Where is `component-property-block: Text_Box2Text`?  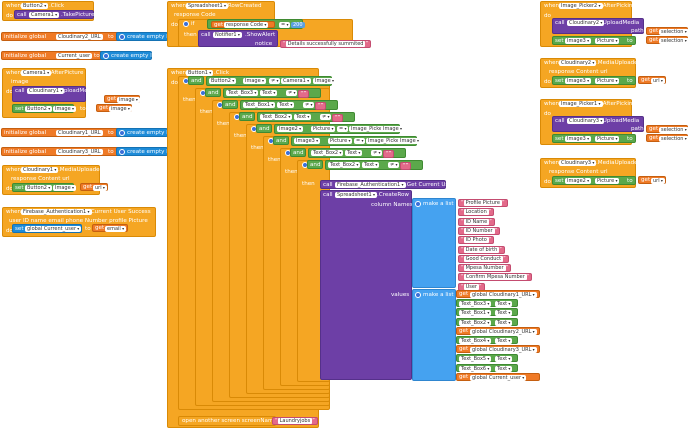
component-property-block: Text_Box2Text is located at coordinates (487, 321).